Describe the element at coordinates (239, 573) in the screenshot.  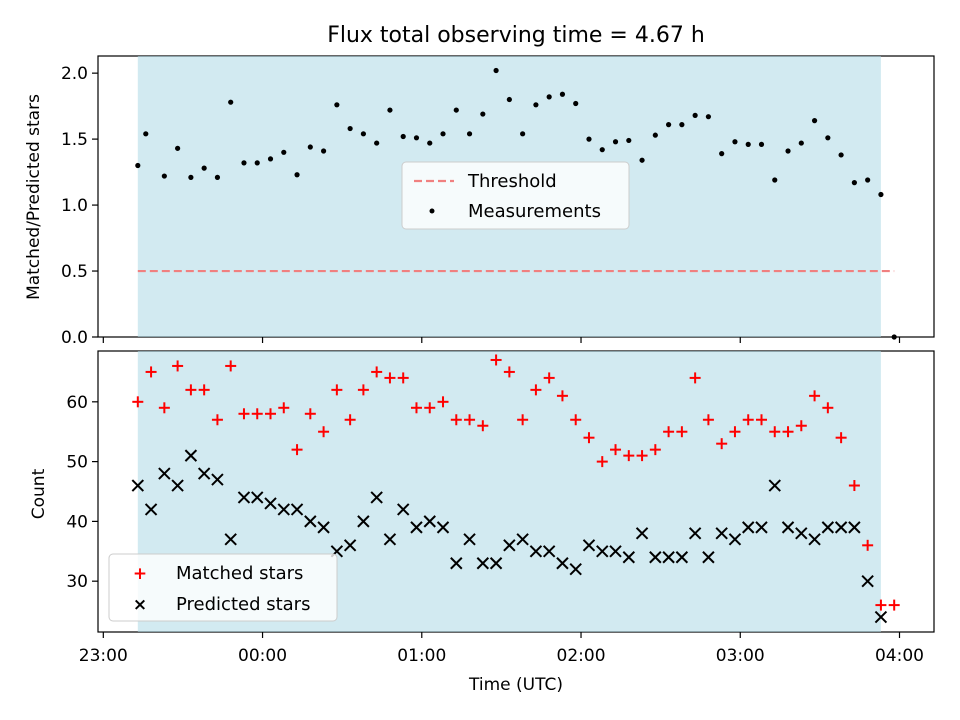
I see `legend-matched-label: Matched stars` at that location.